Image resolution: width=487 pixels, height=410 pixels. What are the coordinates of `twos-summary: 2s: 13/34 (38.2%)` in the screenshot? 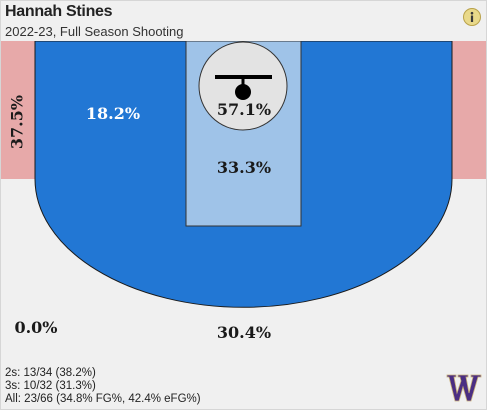 It's located at (50, 373).